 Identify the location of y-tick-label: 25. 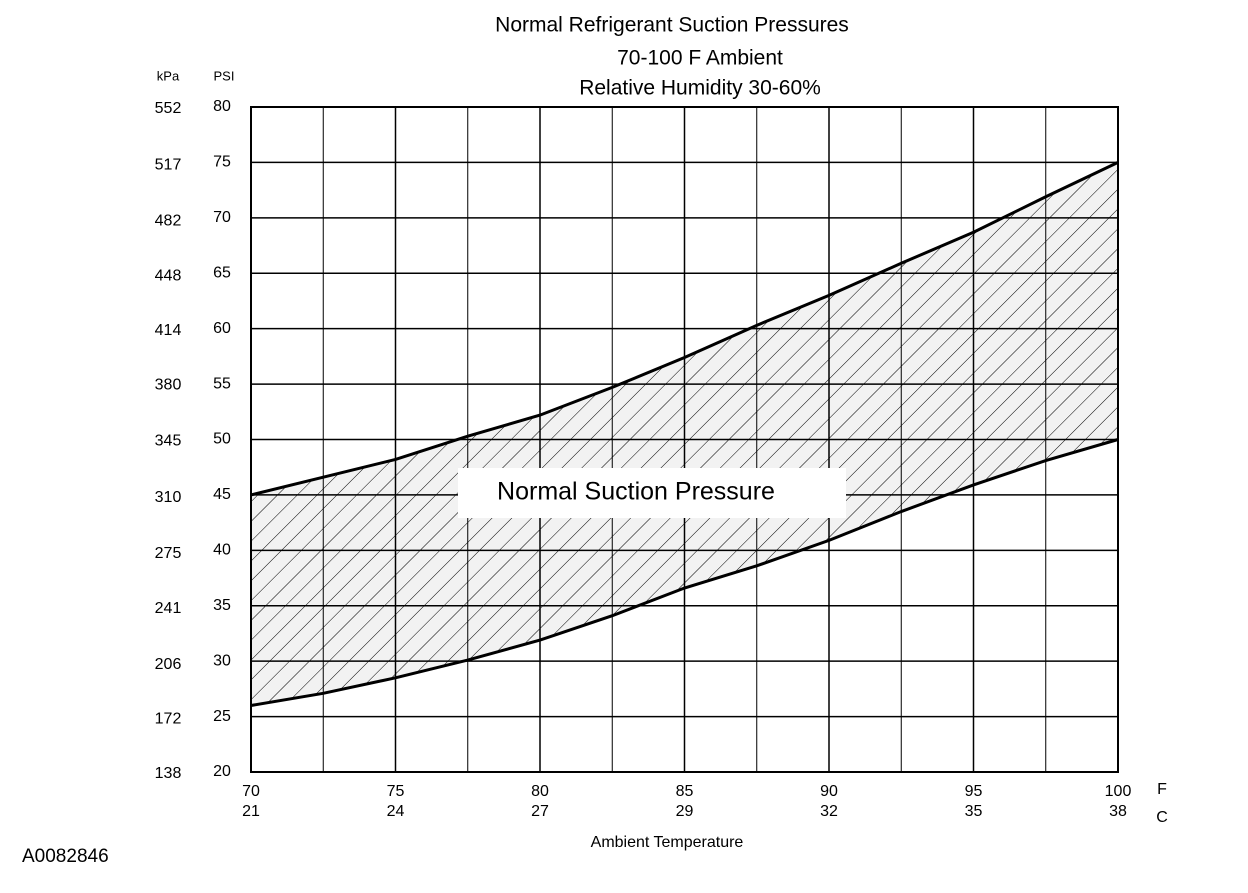
(222, 716).